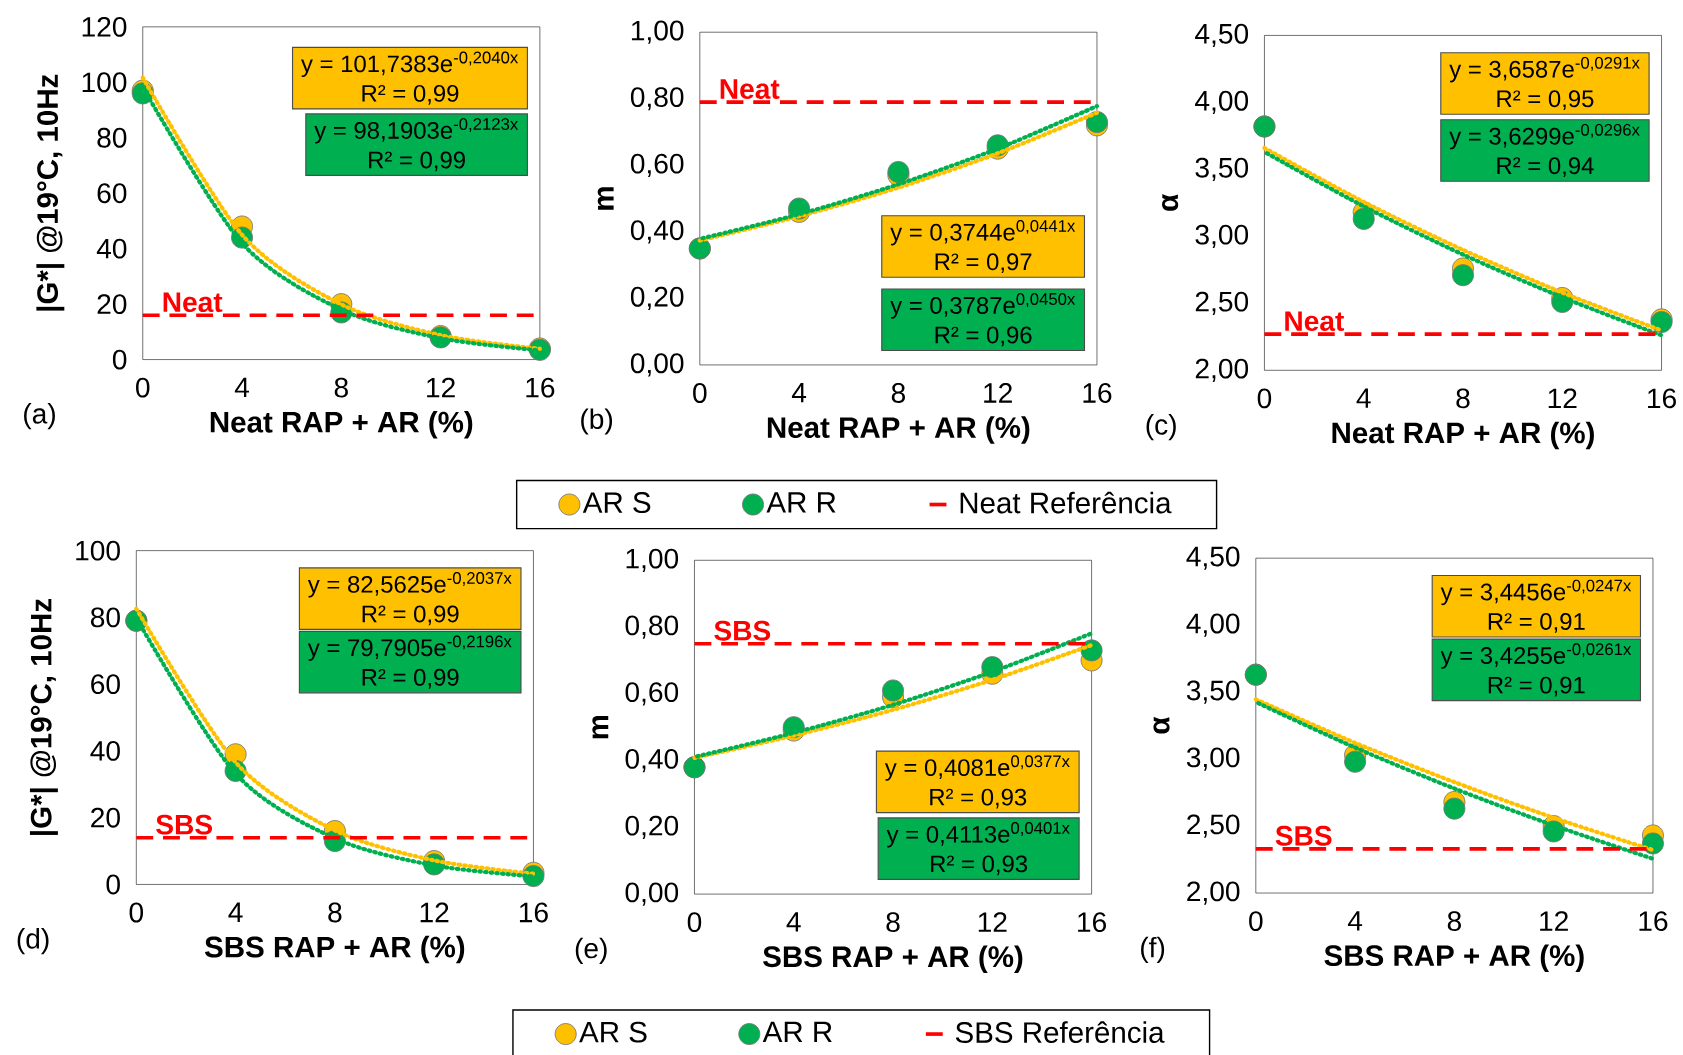 This screenshot has width=1683, height=1055. Describe the element at coordinates (1536, 592) in the screenshot. I see `annotation: y = 3,4456e$^{-0,0247x}$` at that location.